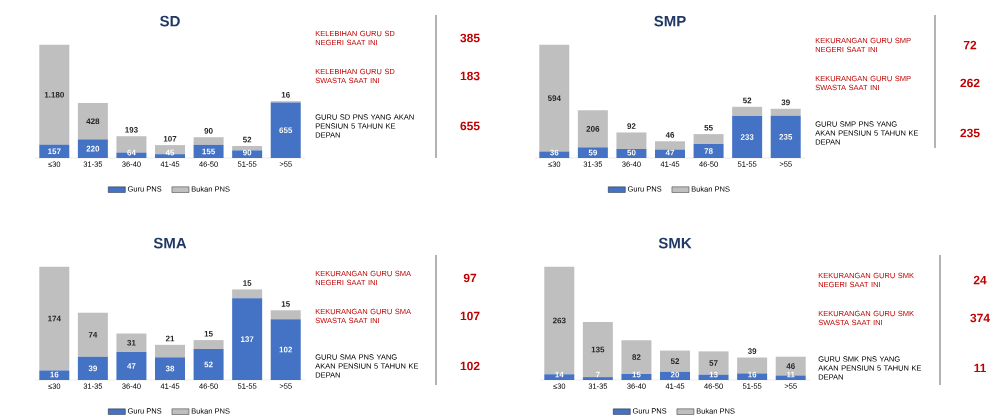 The height and width of the screenshot is (419, 1004). I want to click on data-label: 1.180, so click(54, 94).